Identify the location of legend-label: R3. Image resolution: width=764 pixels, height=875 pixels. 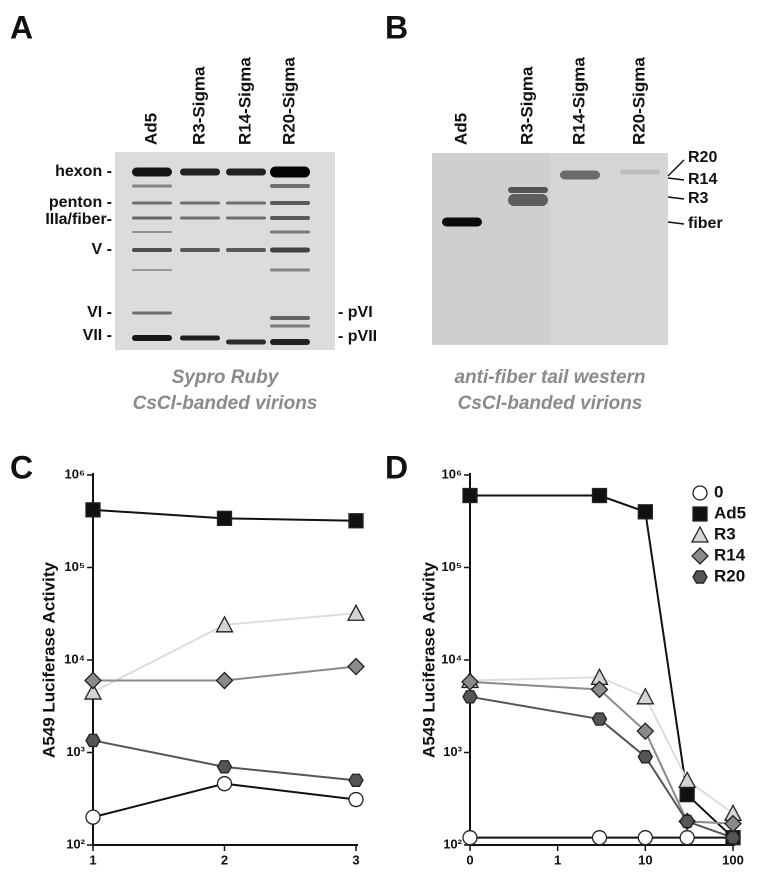
(725, 533).